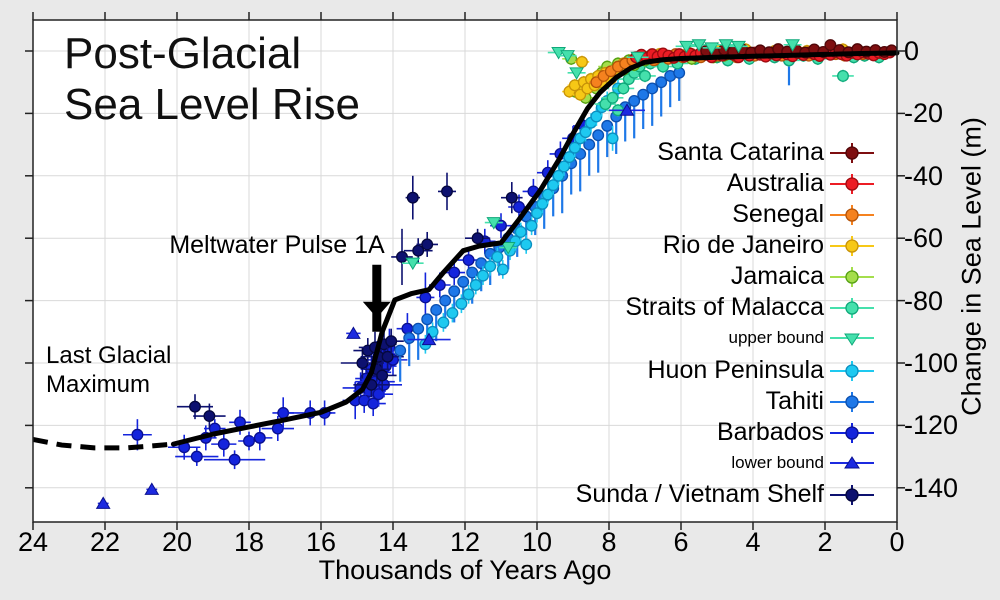 Image resolution: width=1000 pixels, height=600 pixels. I want to click on rio-de-janeiro-point, so click(582, 61).